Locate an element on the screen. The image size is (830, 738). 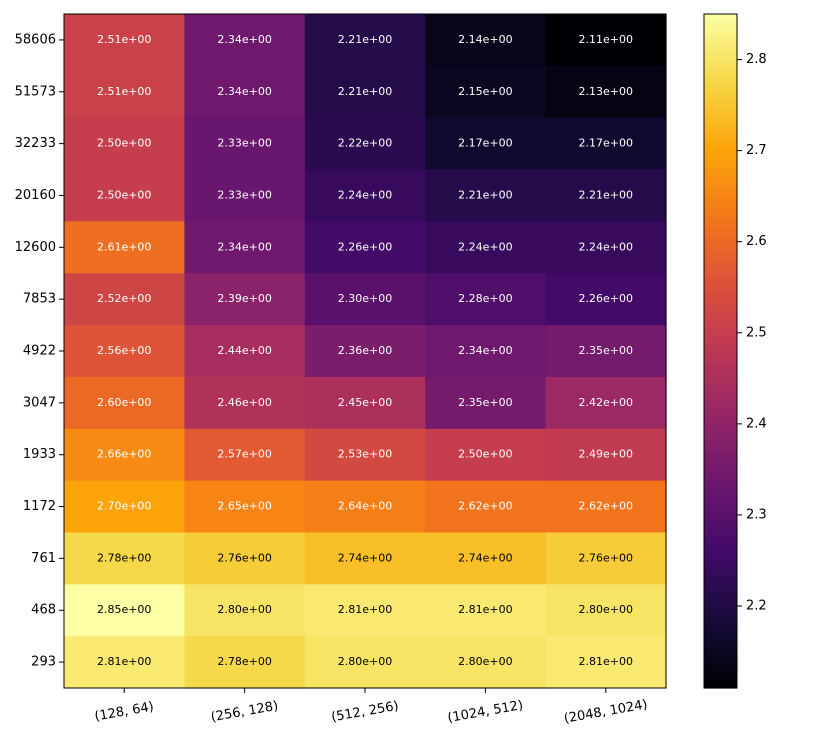
cell-annotation: 2.50e+00 is located at coordinates (124, 194).